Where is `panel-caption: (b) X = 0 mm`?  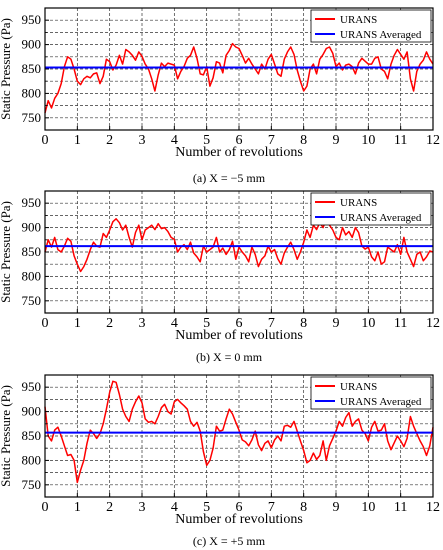
panel-caption: (b) X = 0 mm is located at coordinates (229, 357).